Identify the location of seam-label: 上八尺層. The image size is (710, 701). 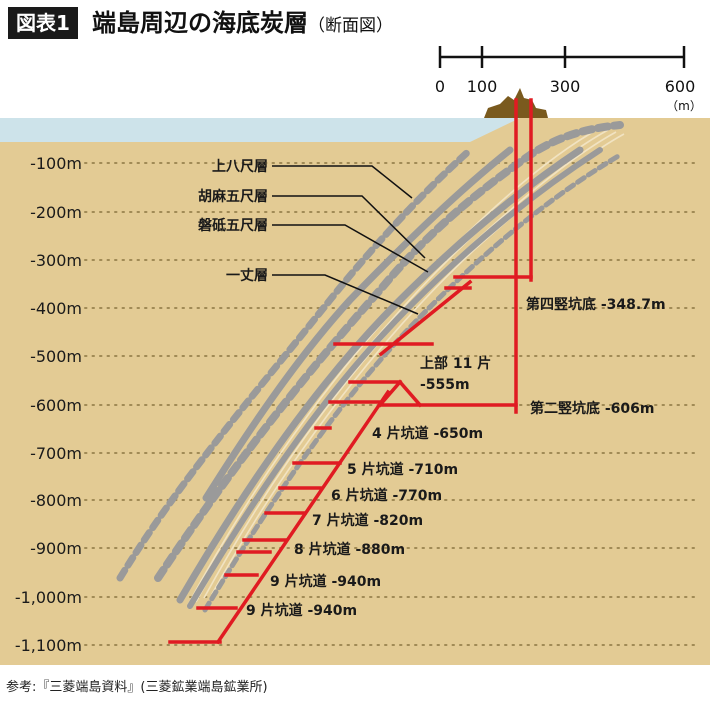
(240, 167).